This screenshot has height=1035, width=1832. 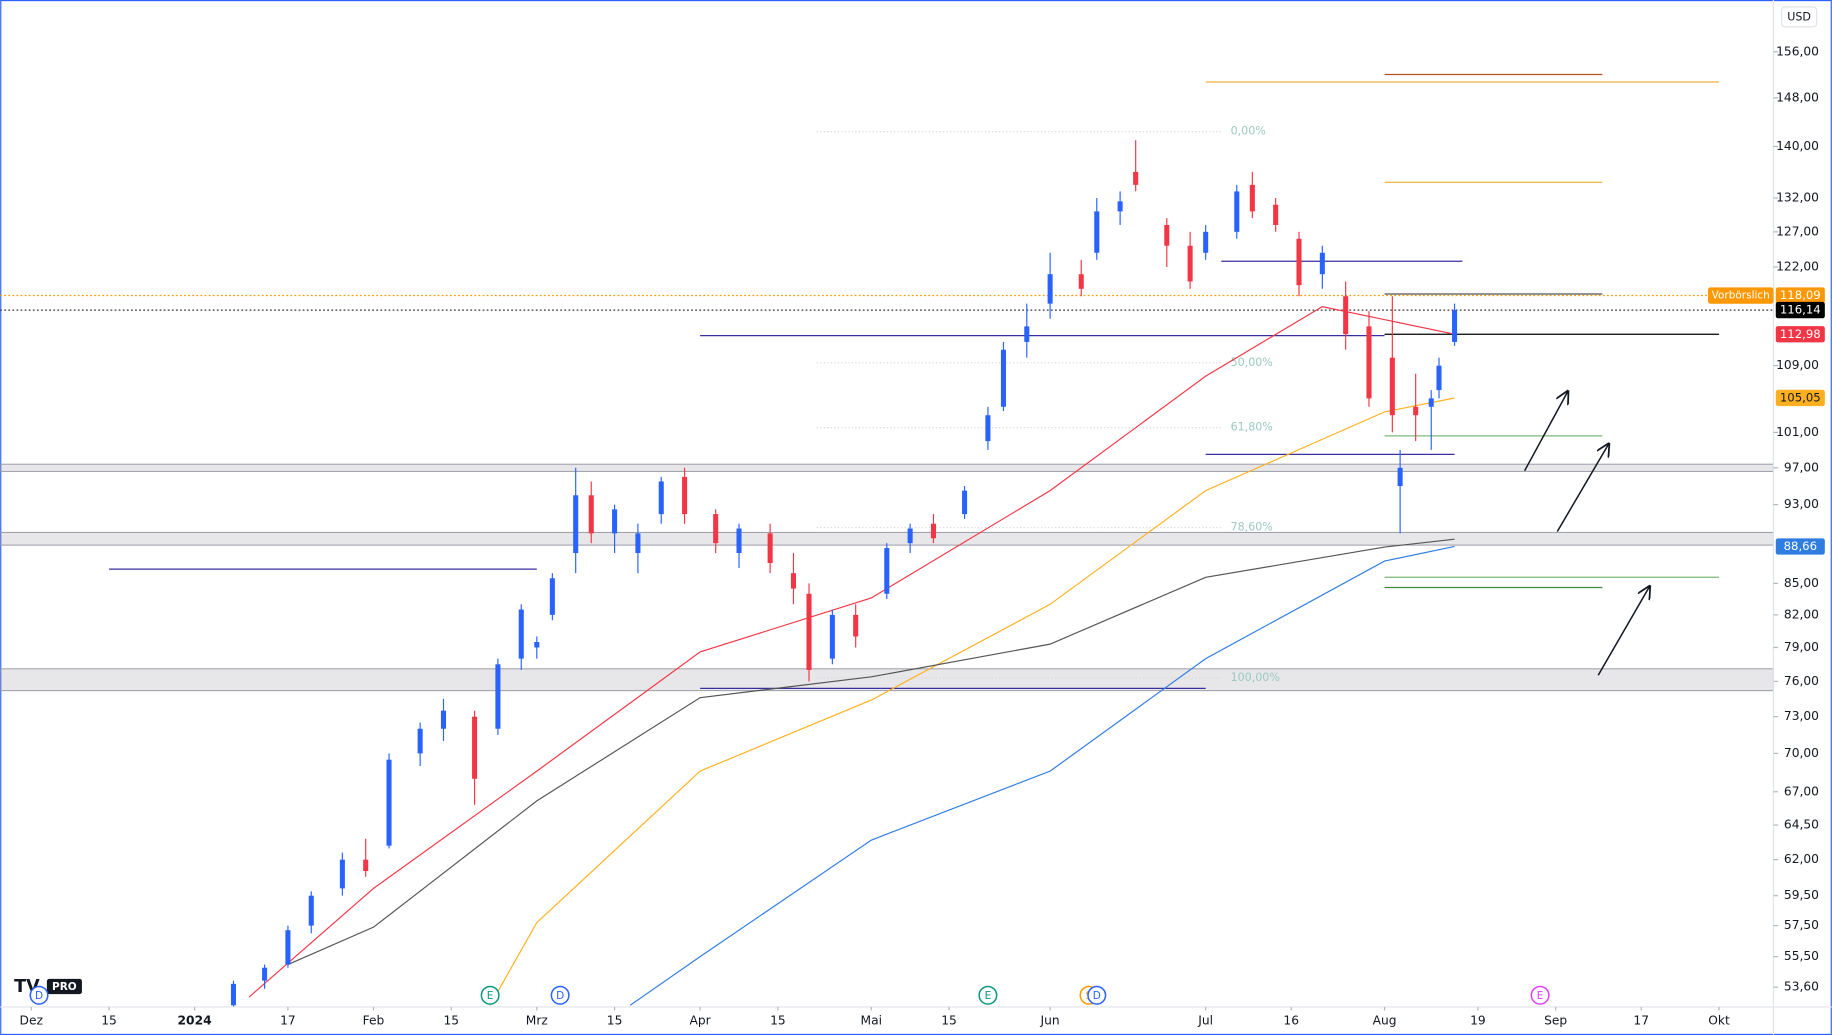 What do you see at coordinates (1801, 825) in the screenshot?
I see `y-tick-label: 64,50` at bounding box center [1801, 825].